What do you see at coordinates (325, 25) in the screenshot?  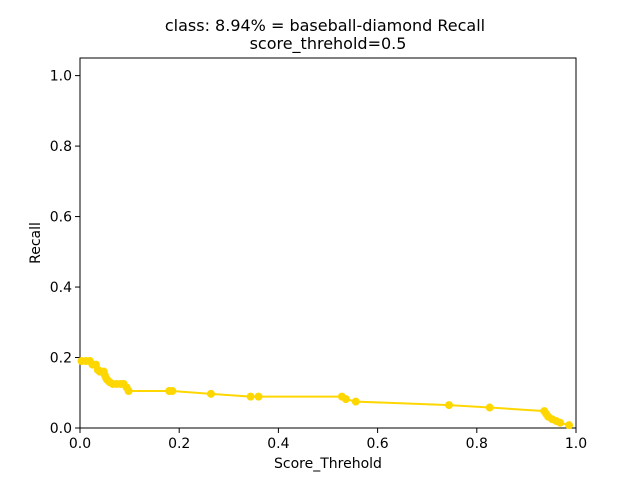 I see `chart-title: class: 8.94% = baseball-diamond Recall` at bounding box center [325, 25].